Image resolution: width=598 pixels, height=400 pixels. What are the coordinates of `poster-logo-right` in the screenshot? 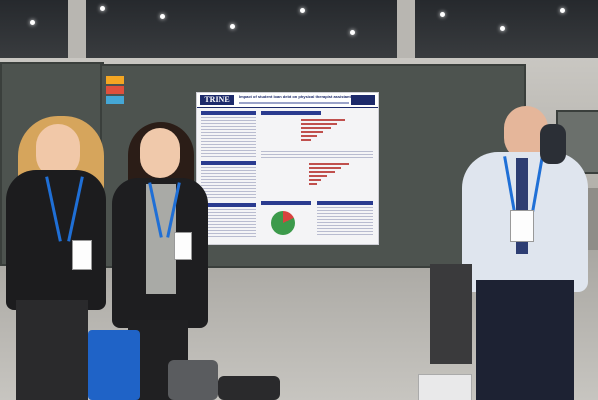 It's located at (363, 100).